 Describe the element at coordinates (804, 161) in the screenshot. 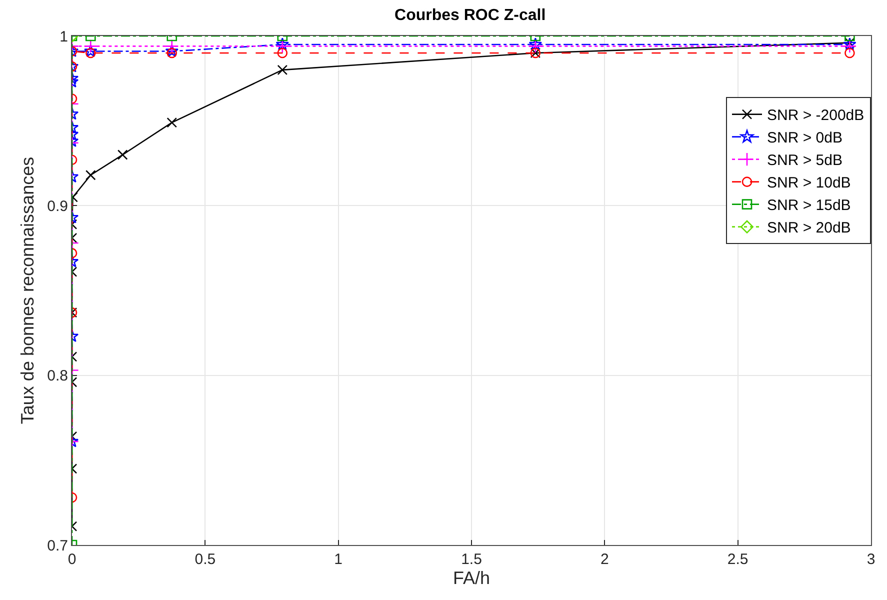

I see `legend-label: SNR > 5dB` at that location.